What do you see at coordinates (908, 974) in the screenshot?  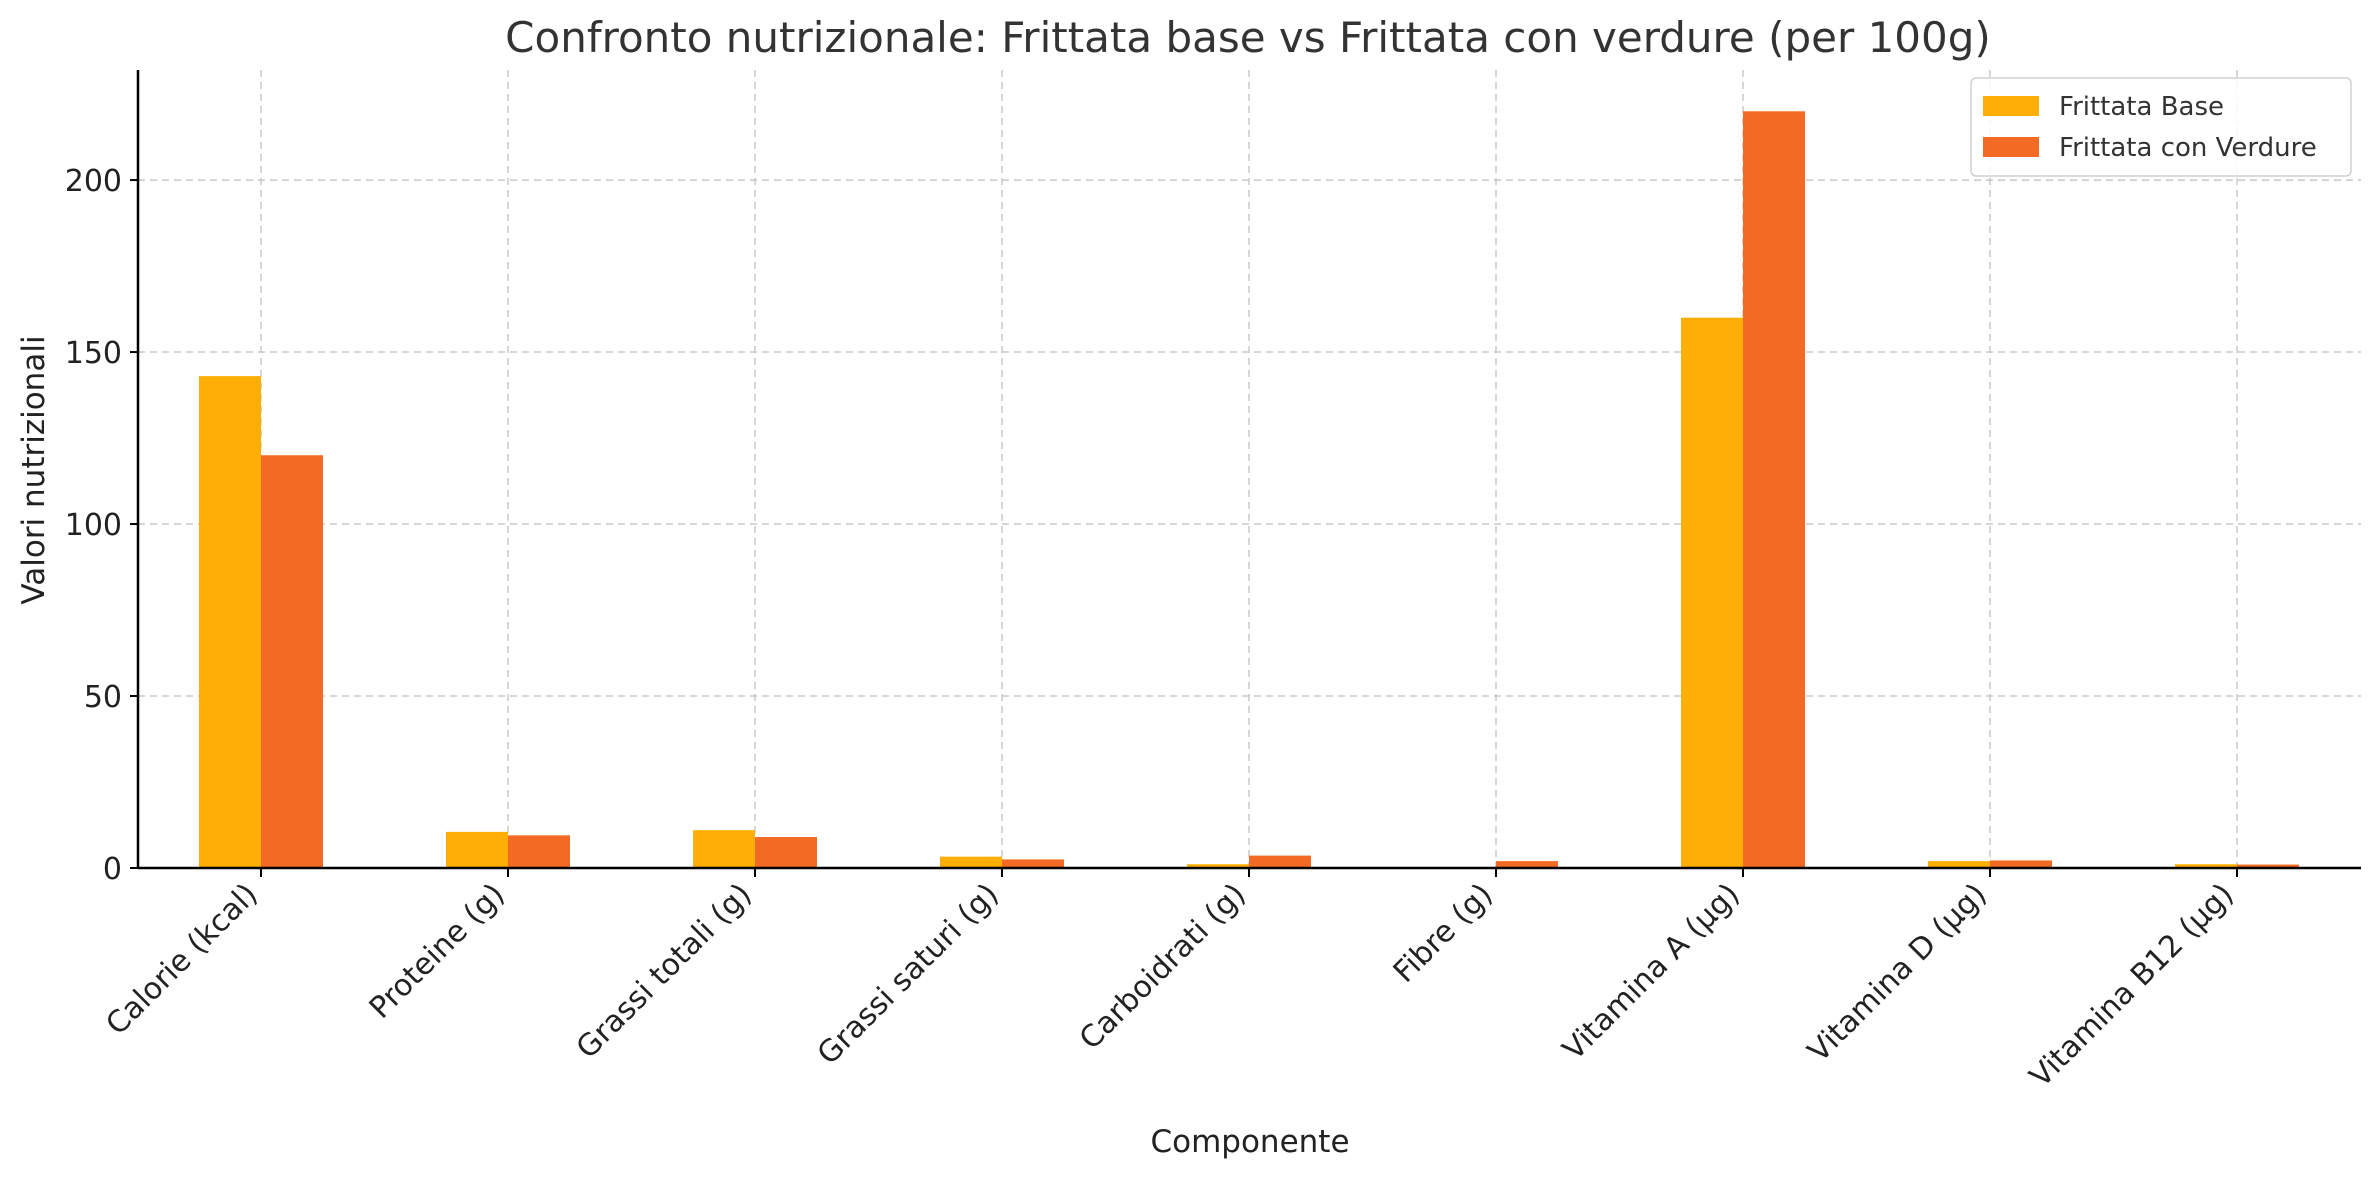 I see `x-tick-label: Grassi saturi (g)` at bounding box center [908, 974].